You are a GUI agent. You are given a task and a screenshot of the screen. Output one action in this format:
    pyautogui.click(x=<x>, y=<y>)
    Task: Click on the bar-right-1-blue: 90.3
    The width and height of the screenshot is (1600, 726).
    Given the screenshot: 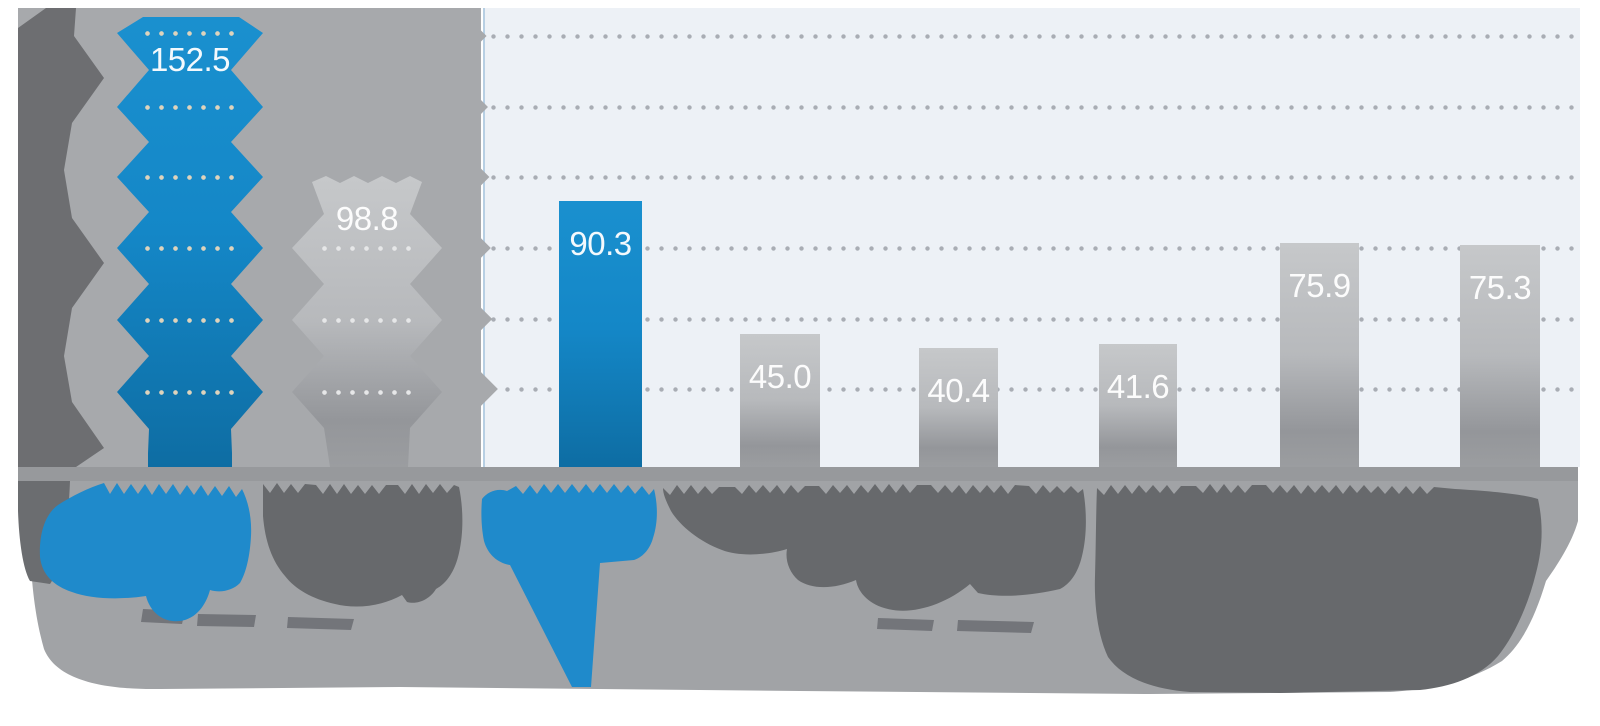 What is the action you would take?
    pyautogui.click(x=600, y=334)
    